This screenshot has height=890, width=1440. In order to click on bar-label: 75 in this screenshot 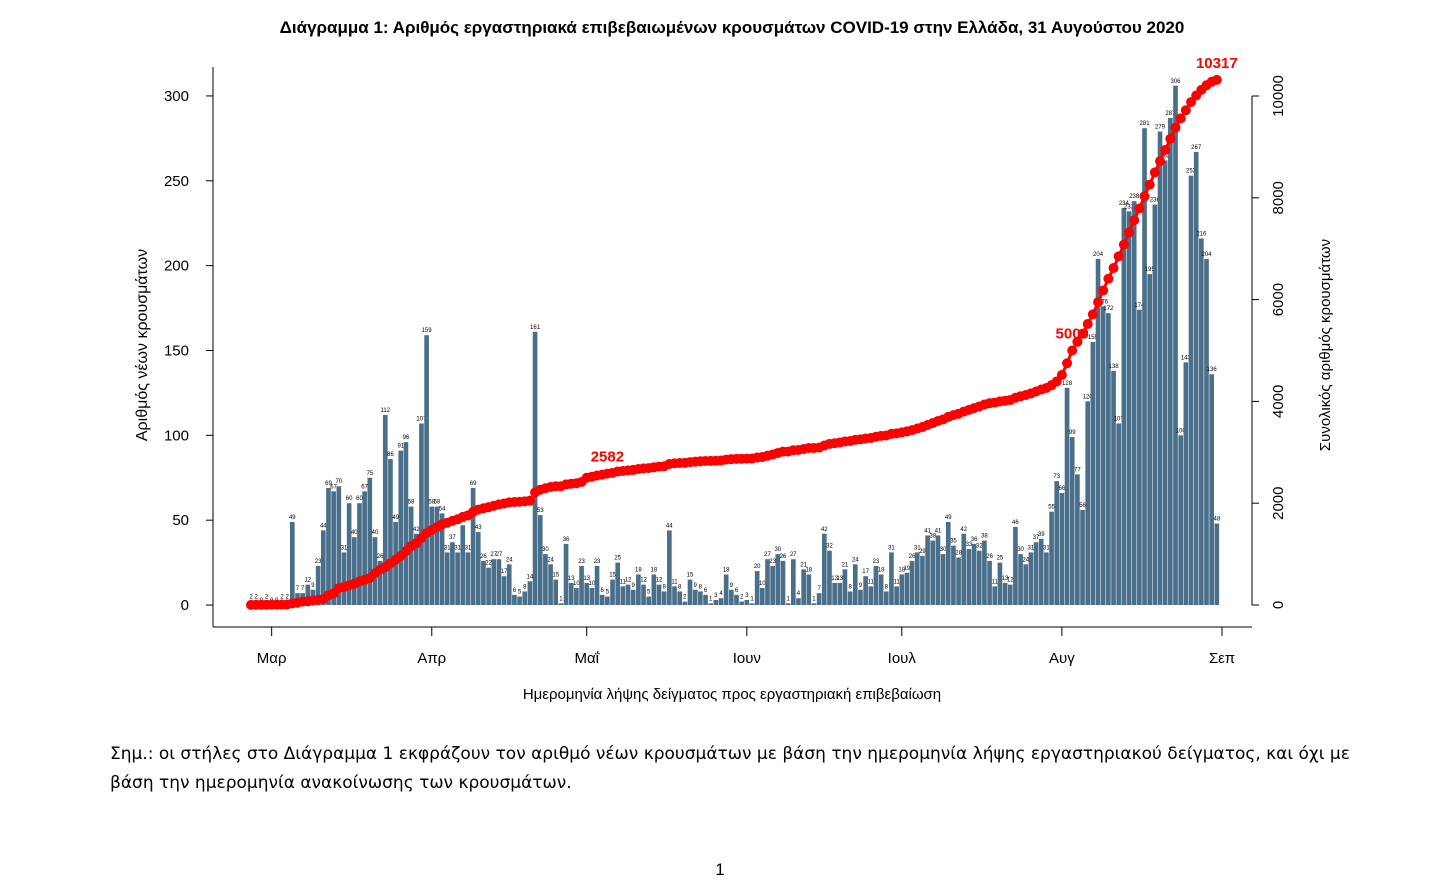, I will do `click(369, 474)`.